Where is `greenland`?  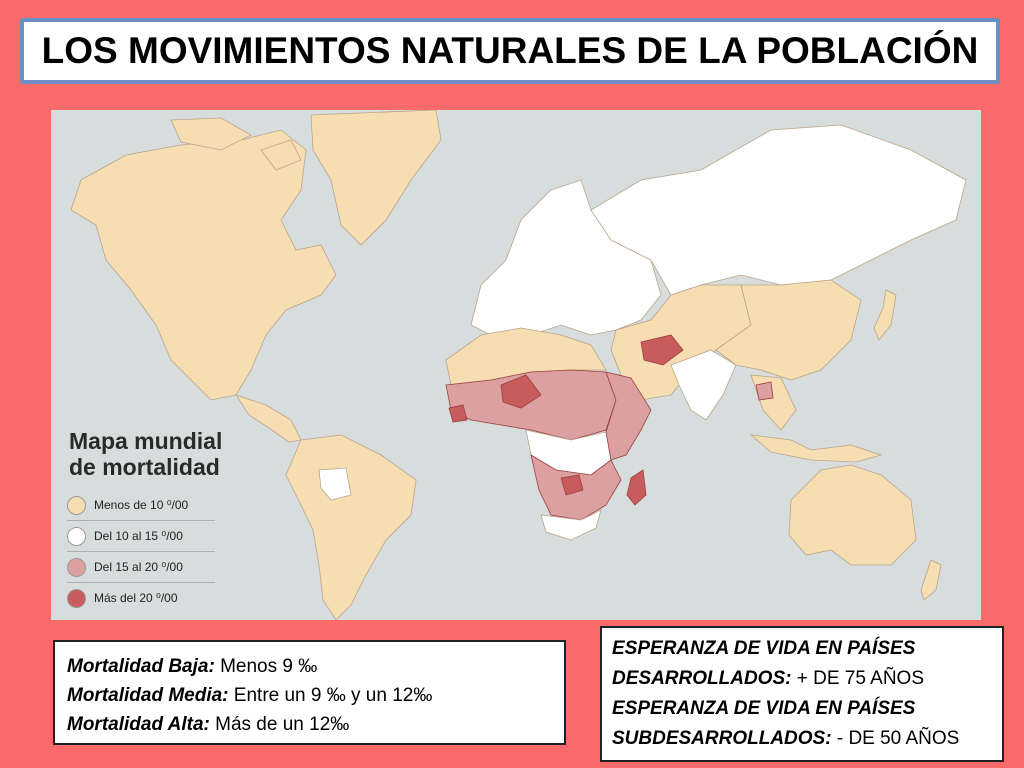
greenland is located at coordinates (376, 178).